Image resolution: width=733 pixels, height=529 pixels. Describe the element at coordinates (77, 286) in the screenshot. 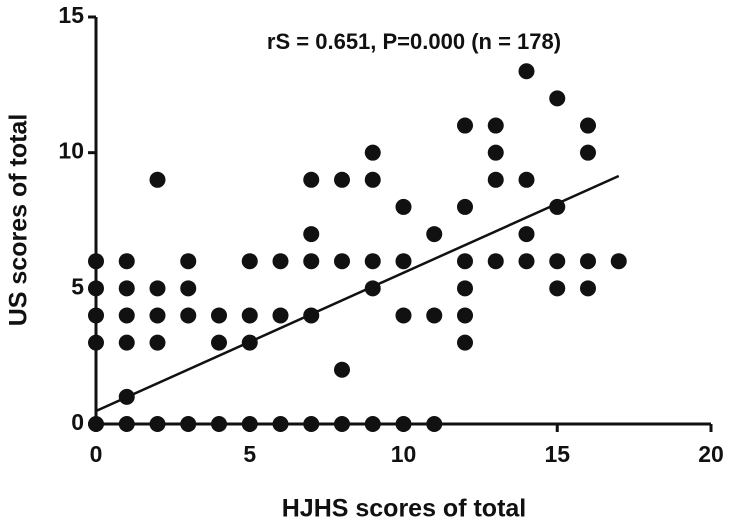

I see `y-tick-label: 5` at that location.